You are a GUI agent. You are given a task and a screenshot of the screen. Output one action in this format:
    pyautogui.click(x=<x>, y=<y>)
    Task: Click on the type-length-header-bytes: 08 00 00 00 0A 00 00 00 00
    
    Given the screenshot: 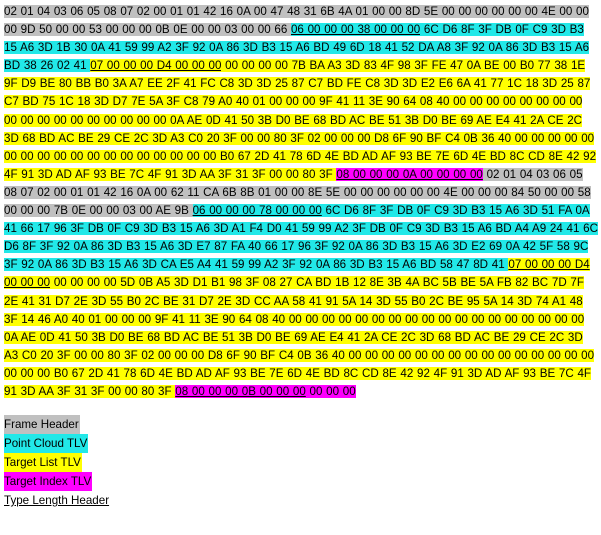 What is the action you would take?
    pyautogui.click(x=409, y=174)
    